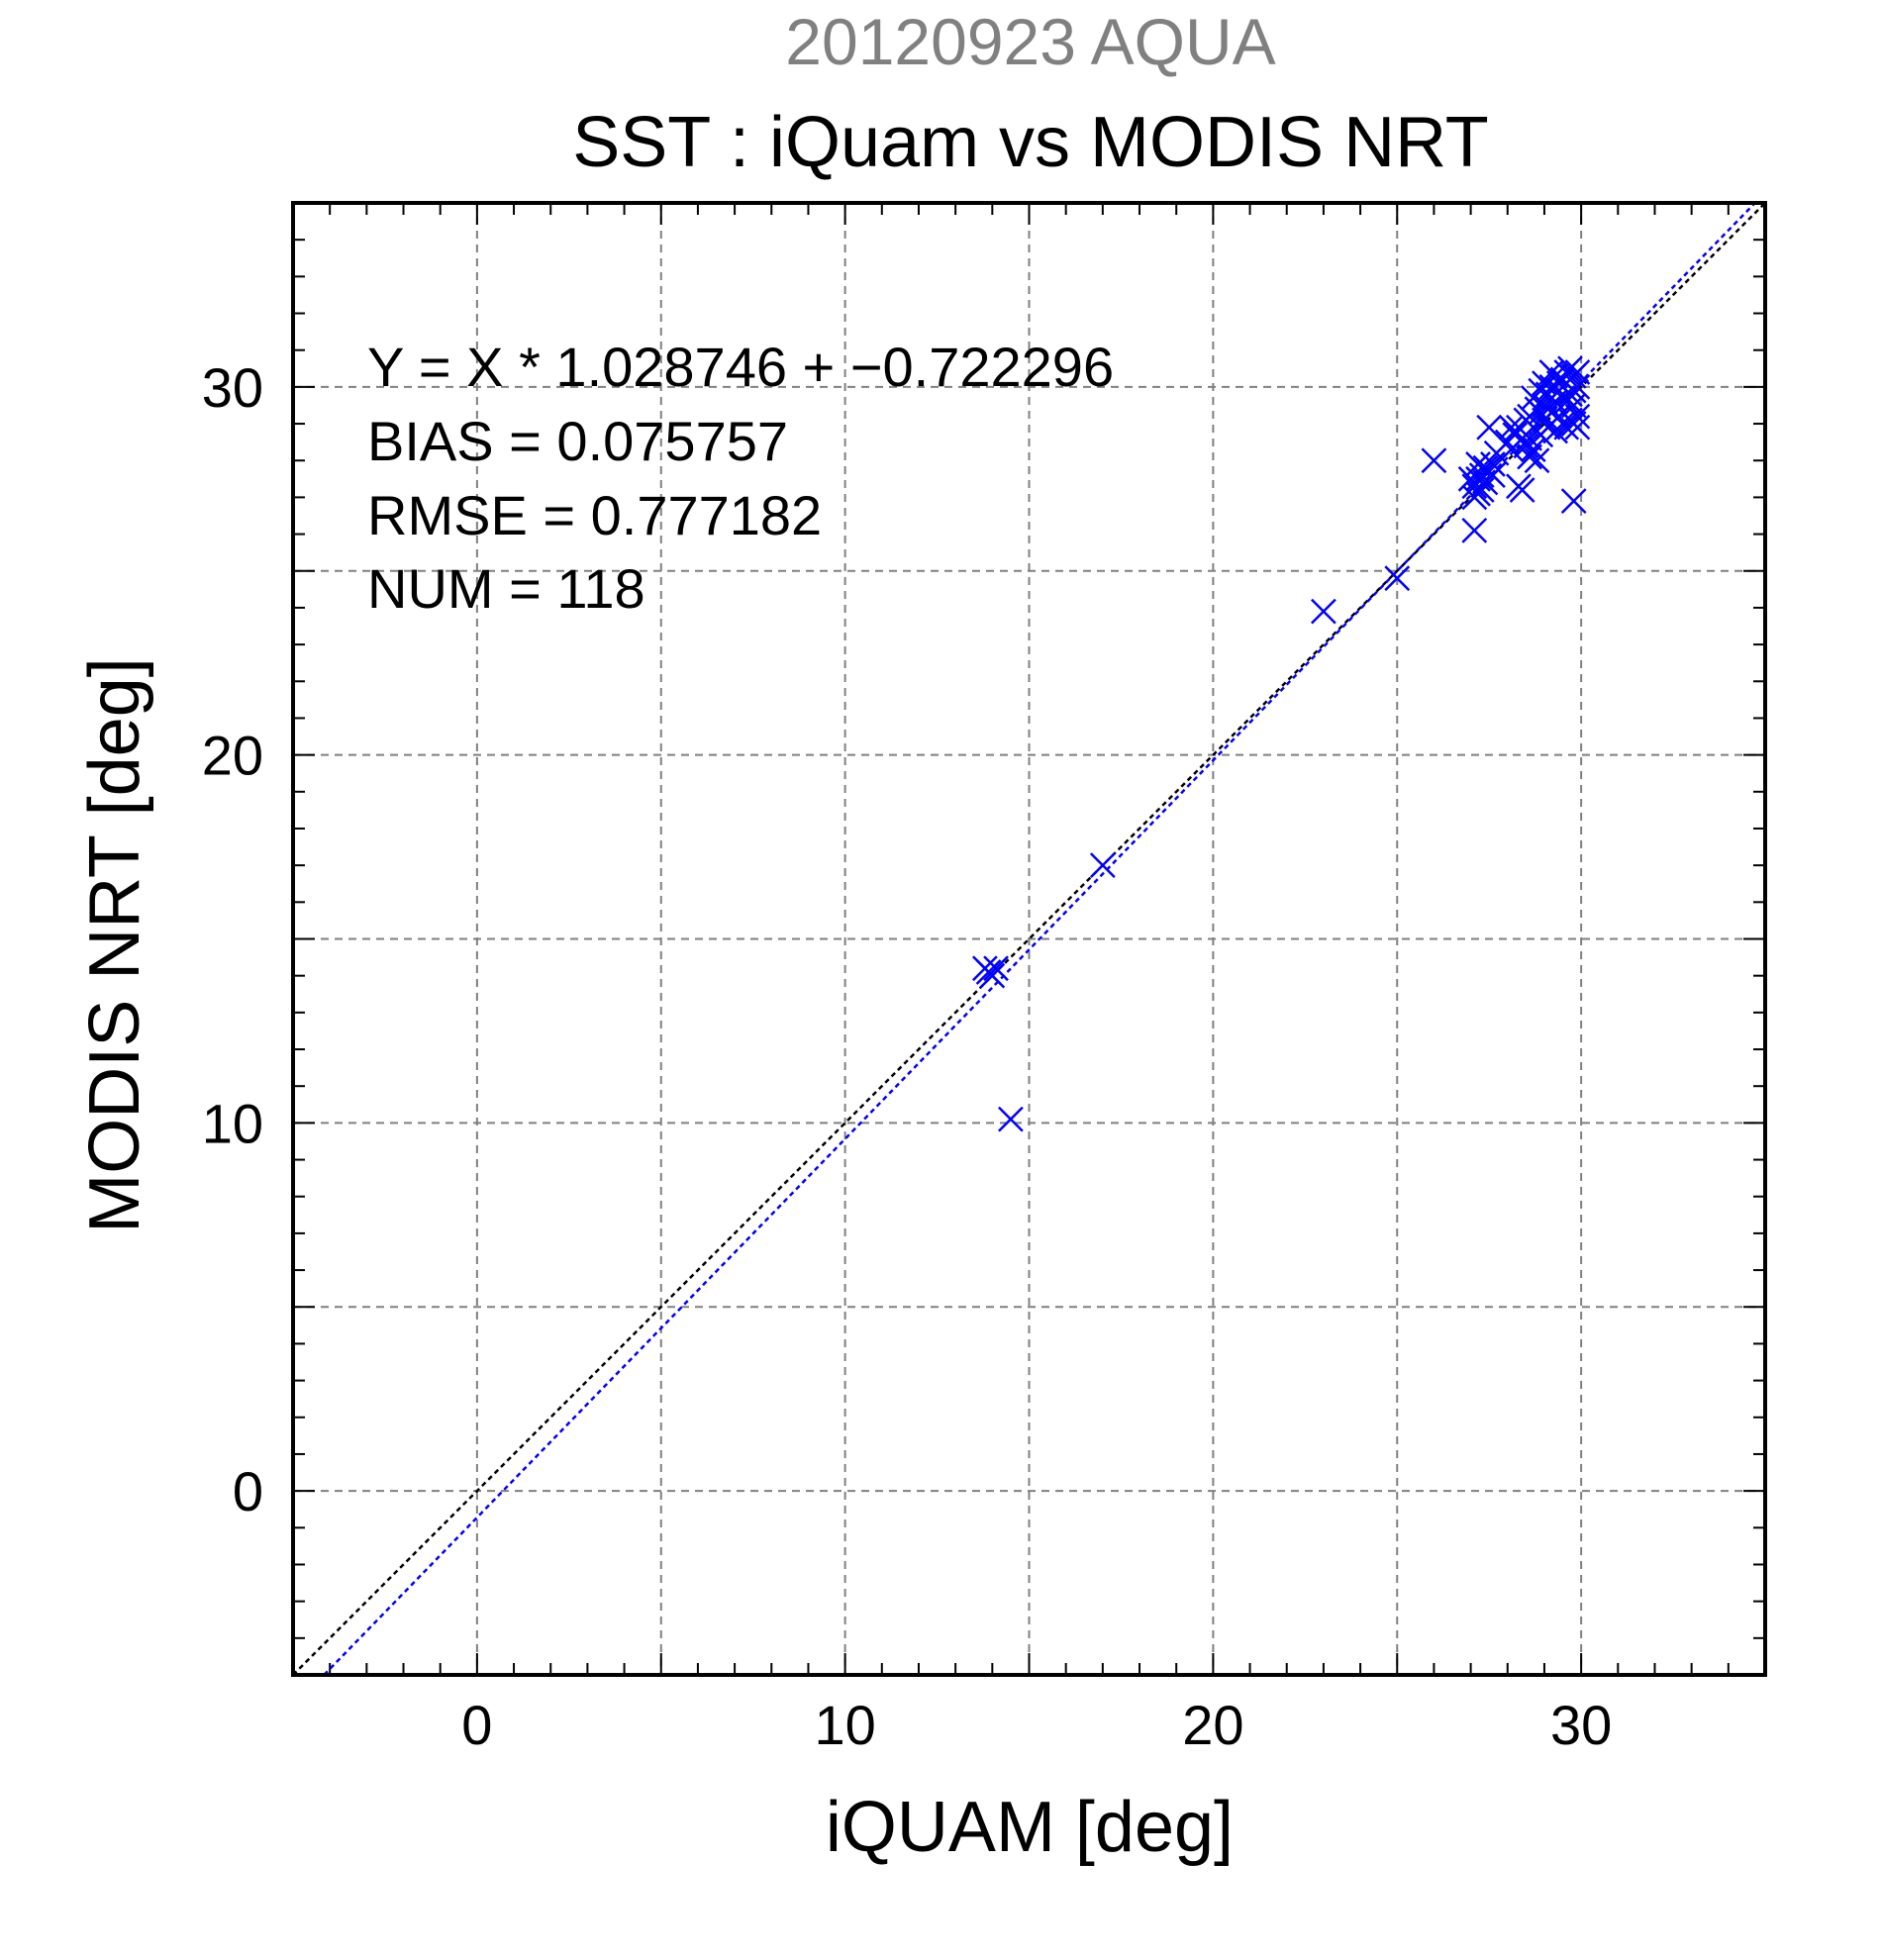 This screenshot has width=1881, height=1960. I want to click on y-tick-label: 0, so click(248, 1491).